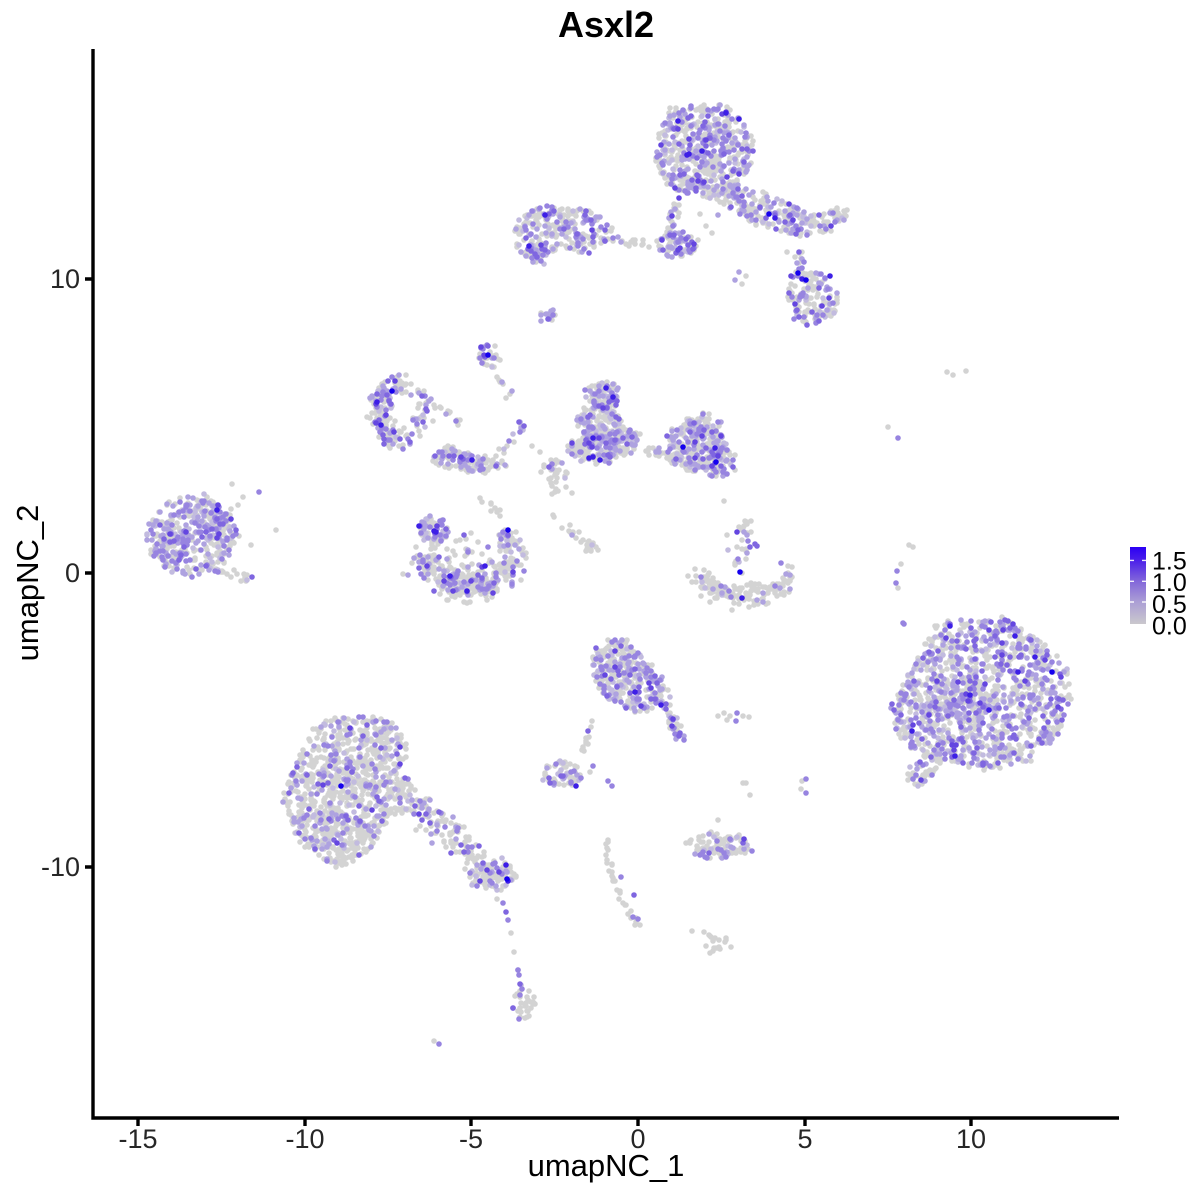 The width and height of the screenshot is (1200, 1200). Describe the element at coordinates (27, 583) in the screenshot. I see `svg-text: umapNC_2` at that location.